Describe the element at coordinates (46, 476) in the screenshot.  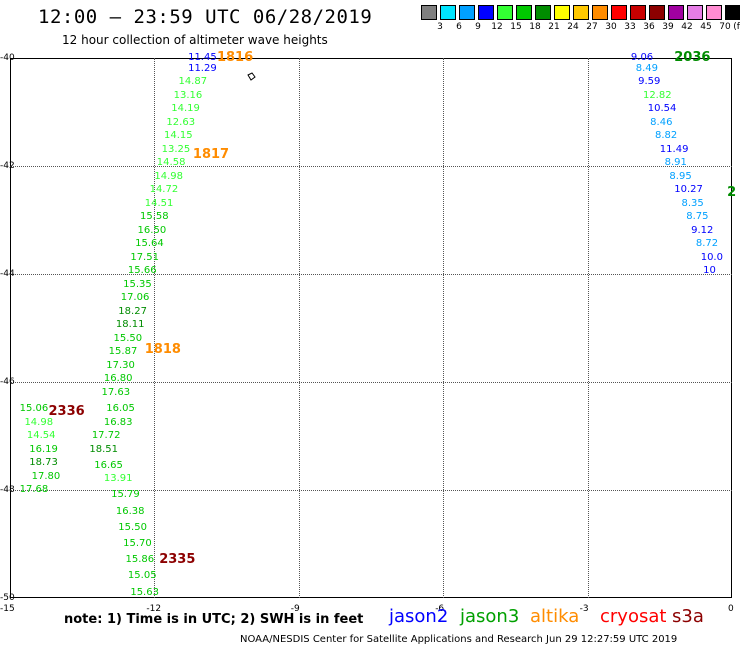
I see `wave-height-value: 17.80` at that location.